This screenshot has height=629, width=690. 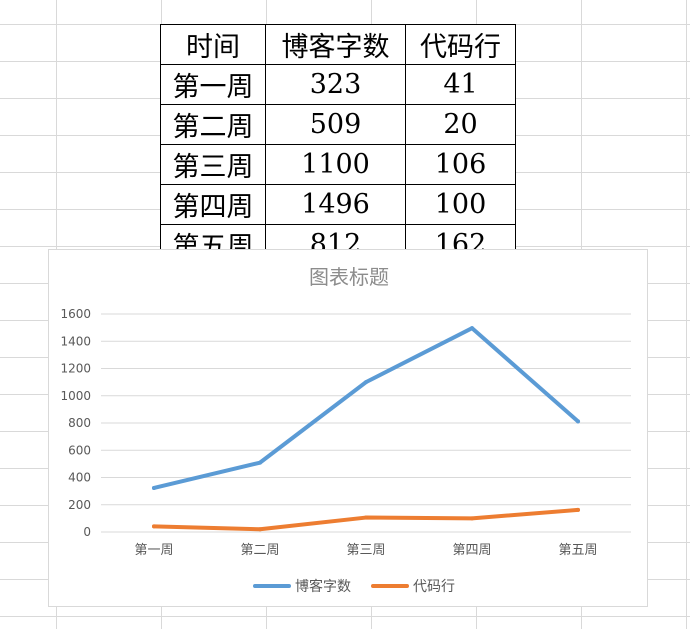 I want to click on table-header-cell: 时间, so click(x=213, y=44).